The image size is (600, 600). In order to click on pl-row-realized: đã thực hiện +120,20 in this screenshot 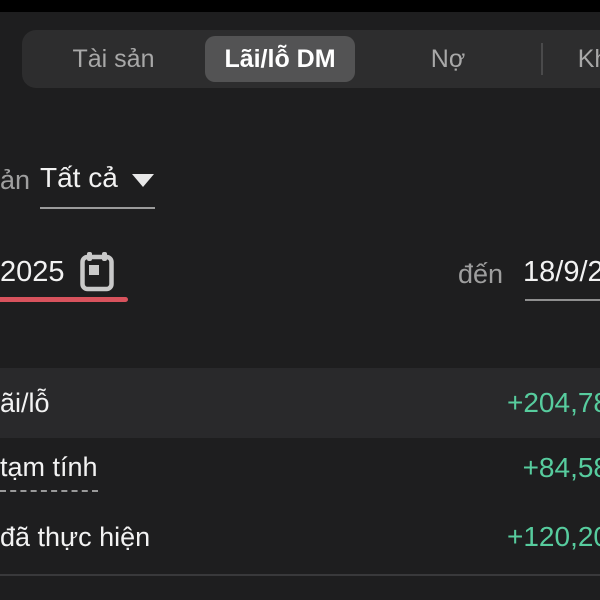, I will do `click(300, 537)`.